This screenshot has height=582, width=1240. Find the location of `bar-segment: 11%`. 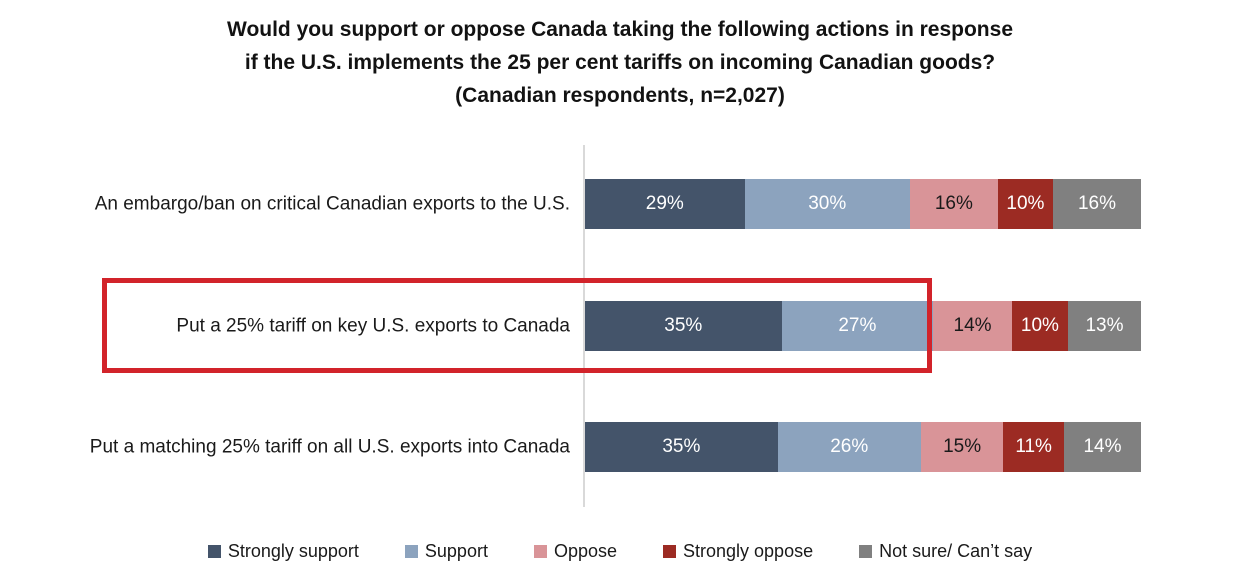

bar-segment: 11% is located at coordinates (1033, 447).